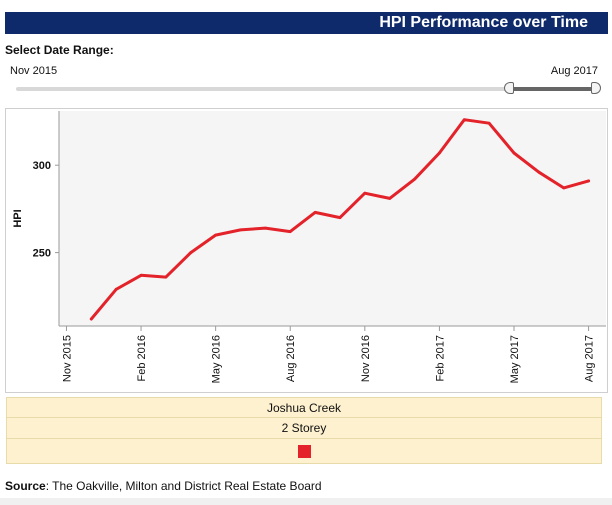  I want to click on legend-housing-type: 2 Storey, so click(304, 428).